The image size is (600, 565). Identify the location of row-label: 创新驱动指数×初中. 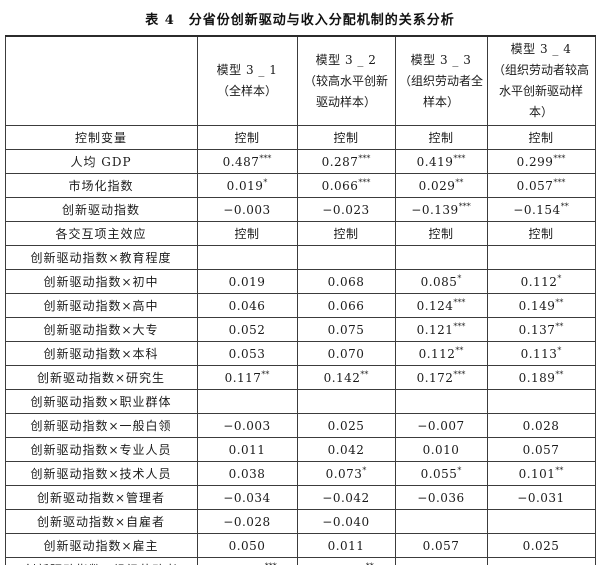
(101, 281).